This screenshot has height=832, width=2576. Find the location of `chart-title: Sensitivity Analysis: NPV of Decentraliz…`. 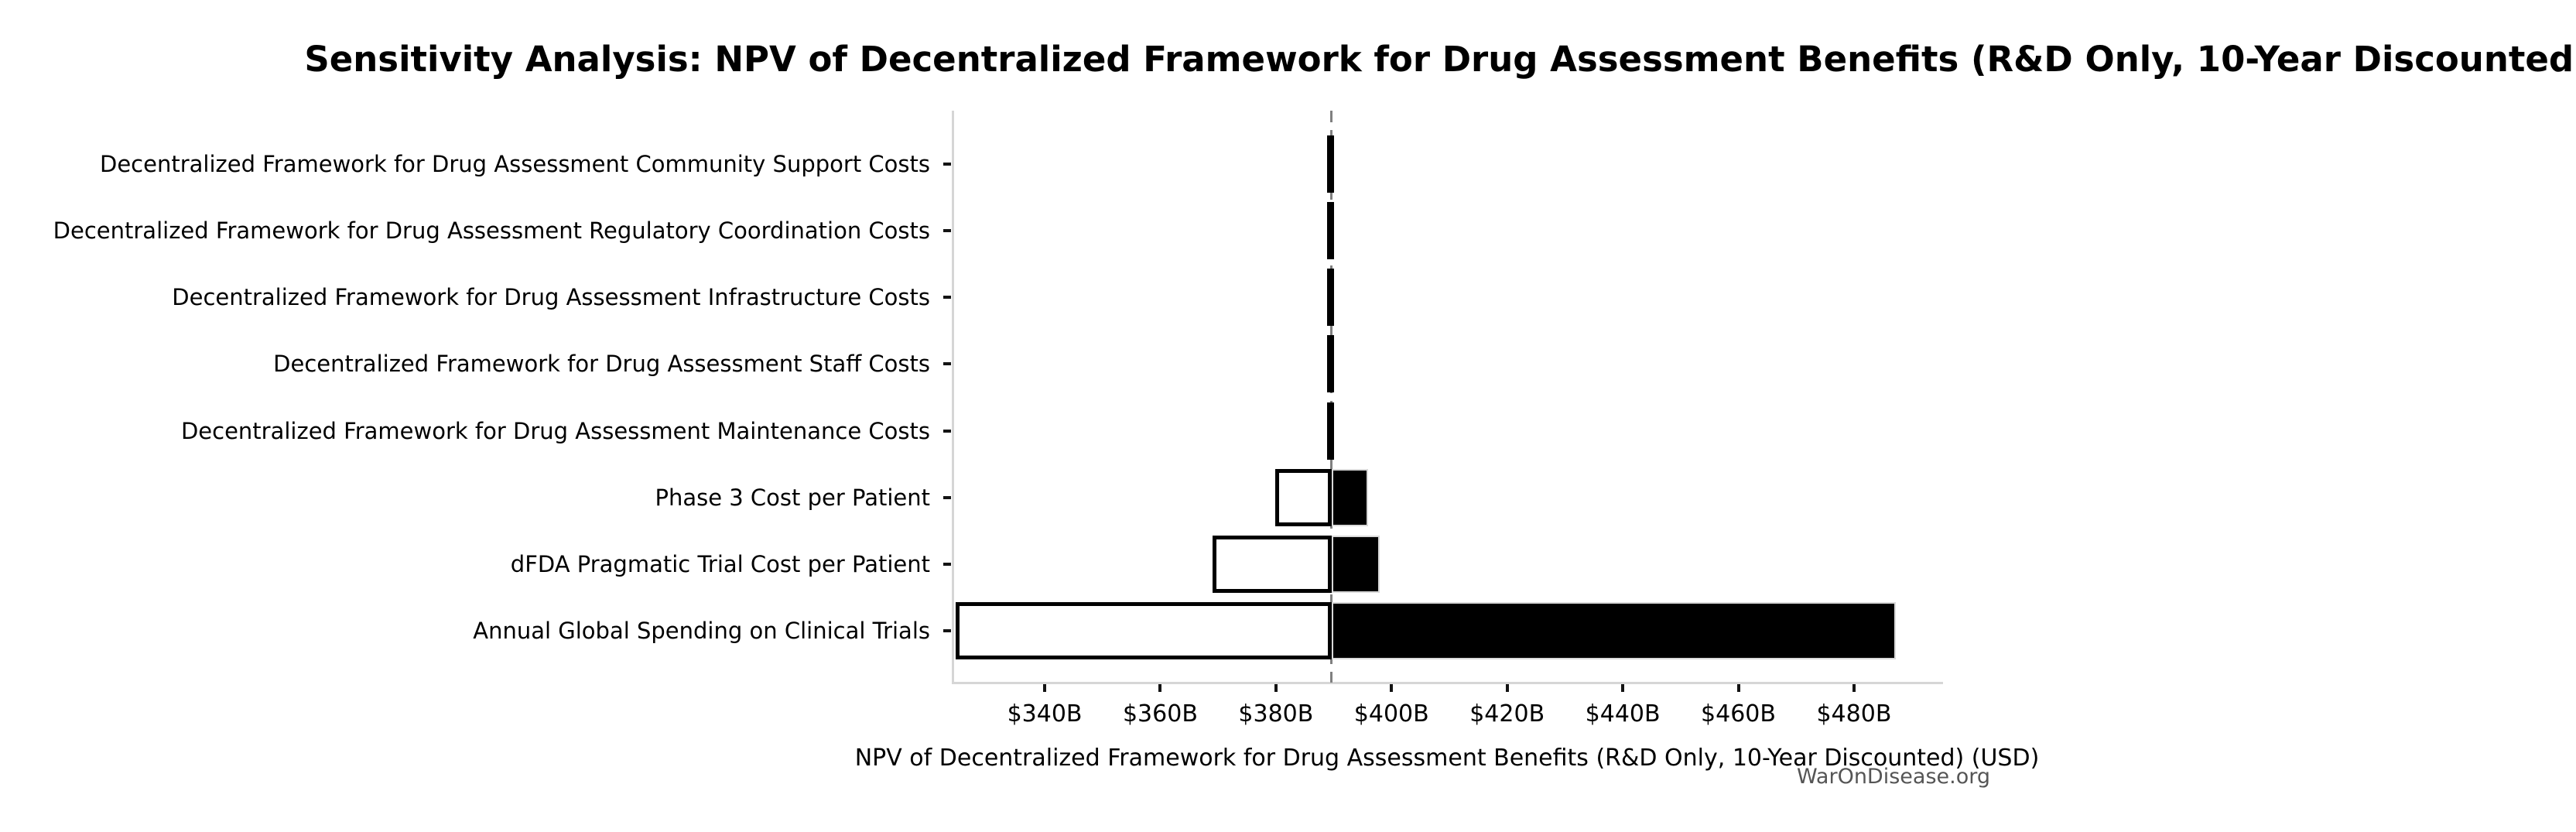

chart-title: Sensitivity Analysis: NPV of Decentraliz… is located at coordinates (1440, 59).